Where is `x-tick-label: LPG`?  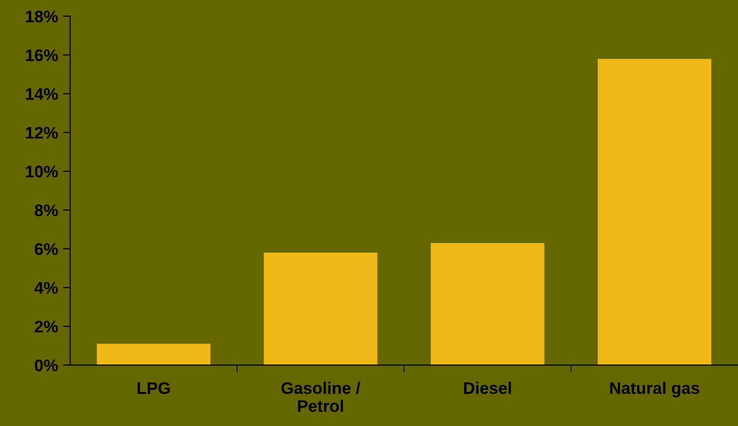
x-tick-label: LPG is located at coordinates (154, 388).